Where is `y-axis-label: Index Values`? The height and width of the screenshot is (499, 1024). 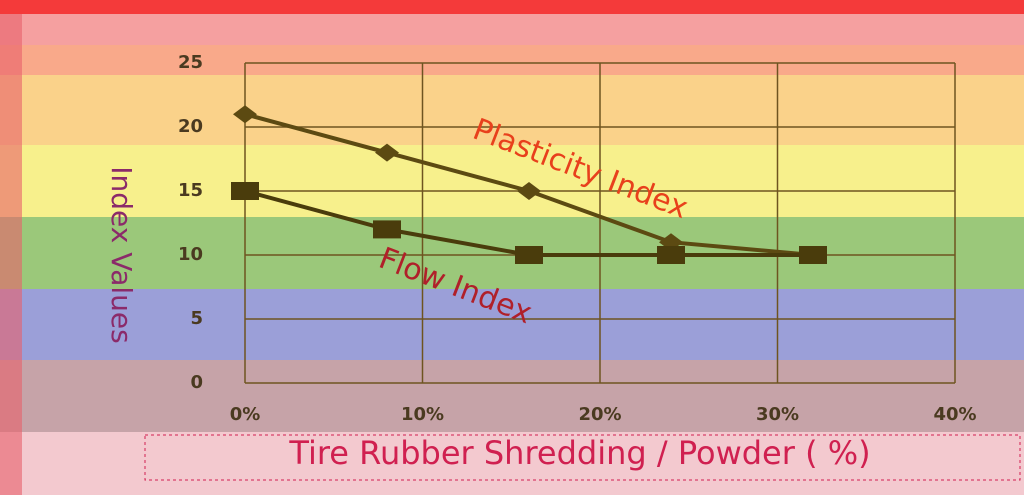
y-axis-label: Index Values is located at coordinates (121, 254).